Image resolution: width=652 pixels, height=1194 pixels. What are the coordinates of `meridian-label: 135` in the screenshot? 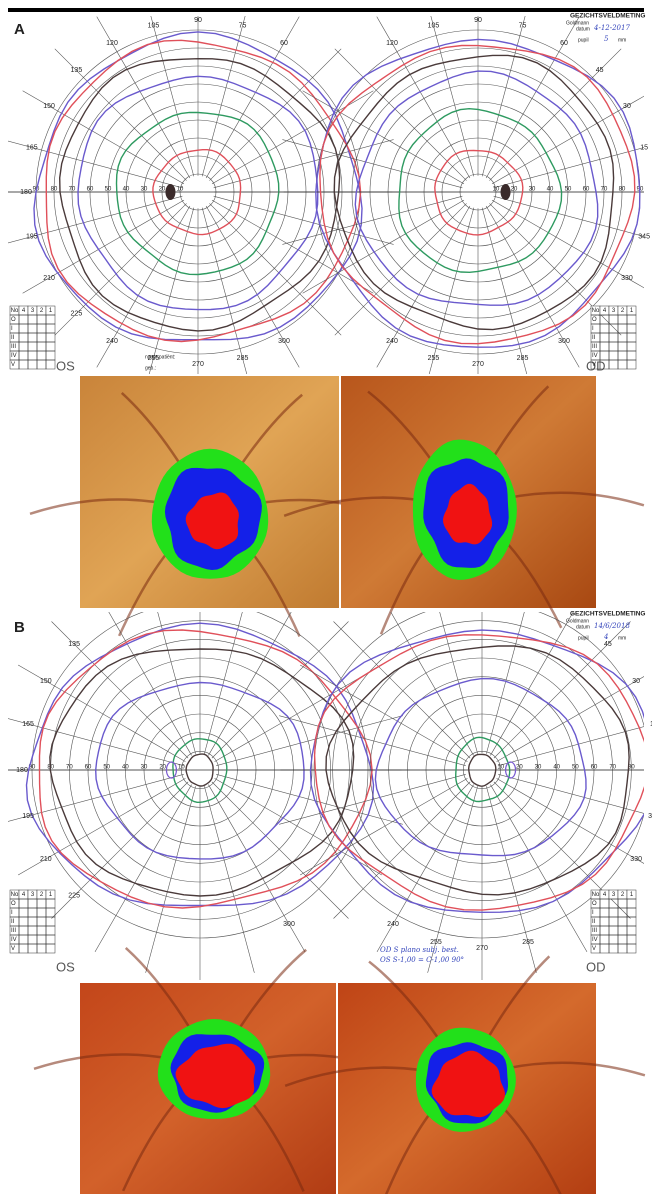 It's located at (77, 70).